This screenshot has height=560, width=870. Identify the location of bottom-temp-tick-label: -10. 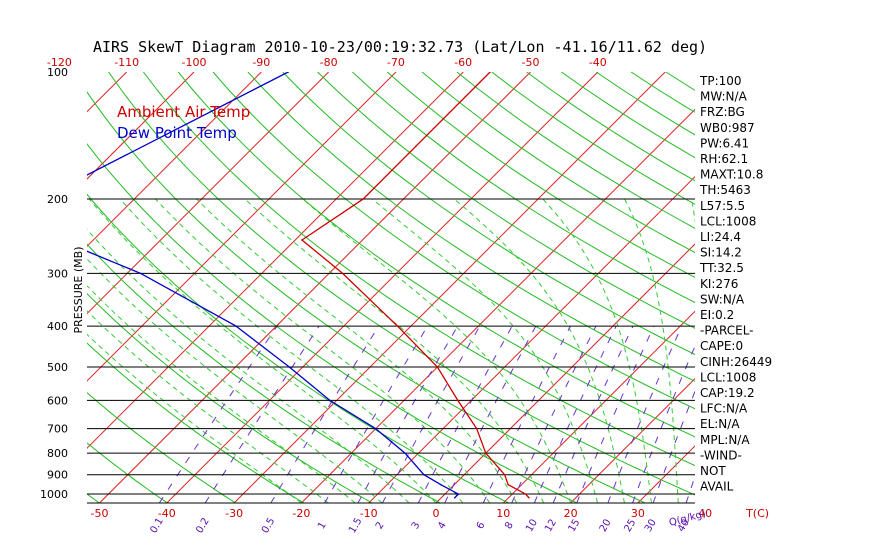
(369, 513).